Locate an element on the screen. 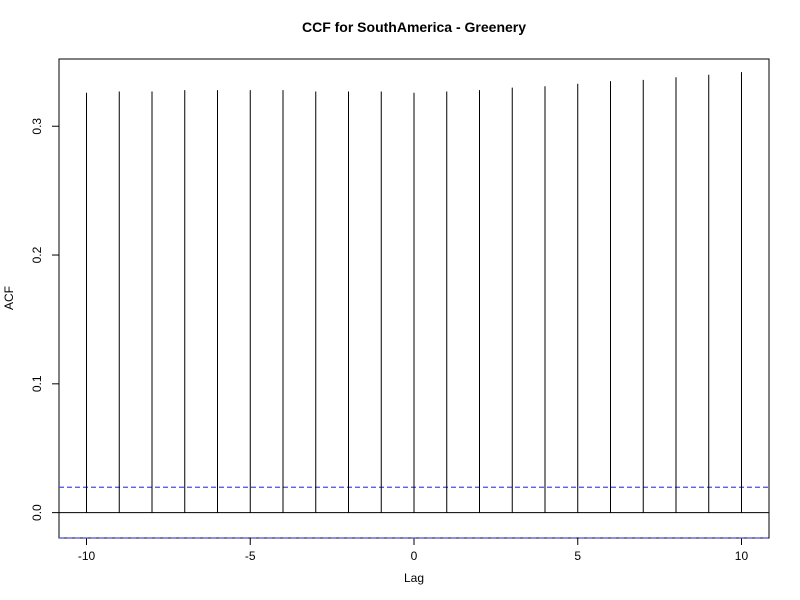 Image resolution: width=800 pixels, height=600 pixels. y-axis-label: ACF is located at coordinates (9, 298).